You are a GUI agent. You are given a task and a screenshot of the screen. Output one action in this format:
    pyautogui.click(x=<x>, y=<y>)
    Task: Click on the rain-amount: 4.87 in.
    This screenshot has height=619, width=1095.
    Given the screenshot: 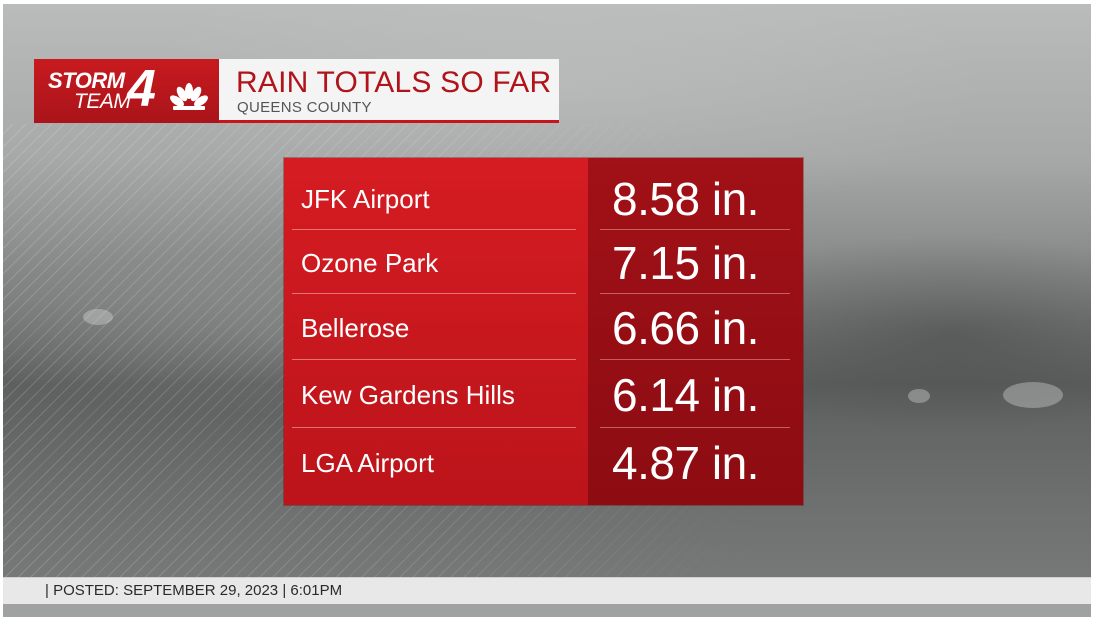 What is the action you would take?
    pyautogui.click(x=685, y=463)
    